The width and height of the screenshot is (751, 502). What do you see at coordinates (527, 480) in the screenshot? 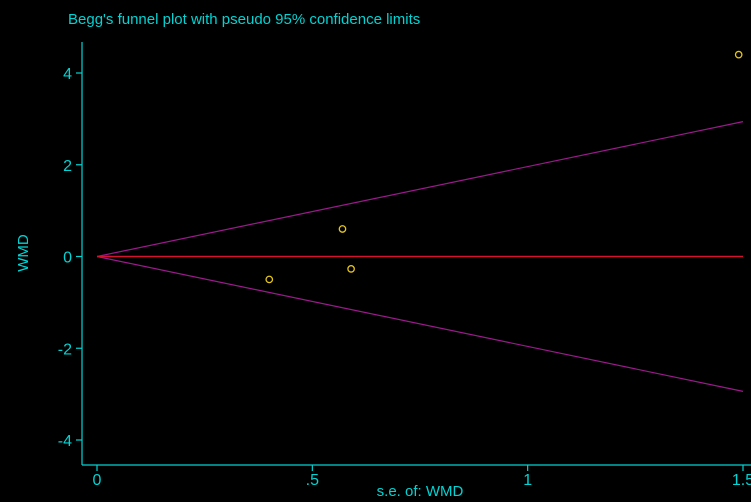
I see `x-tick-label: 1` at bounding box center [527, 480].